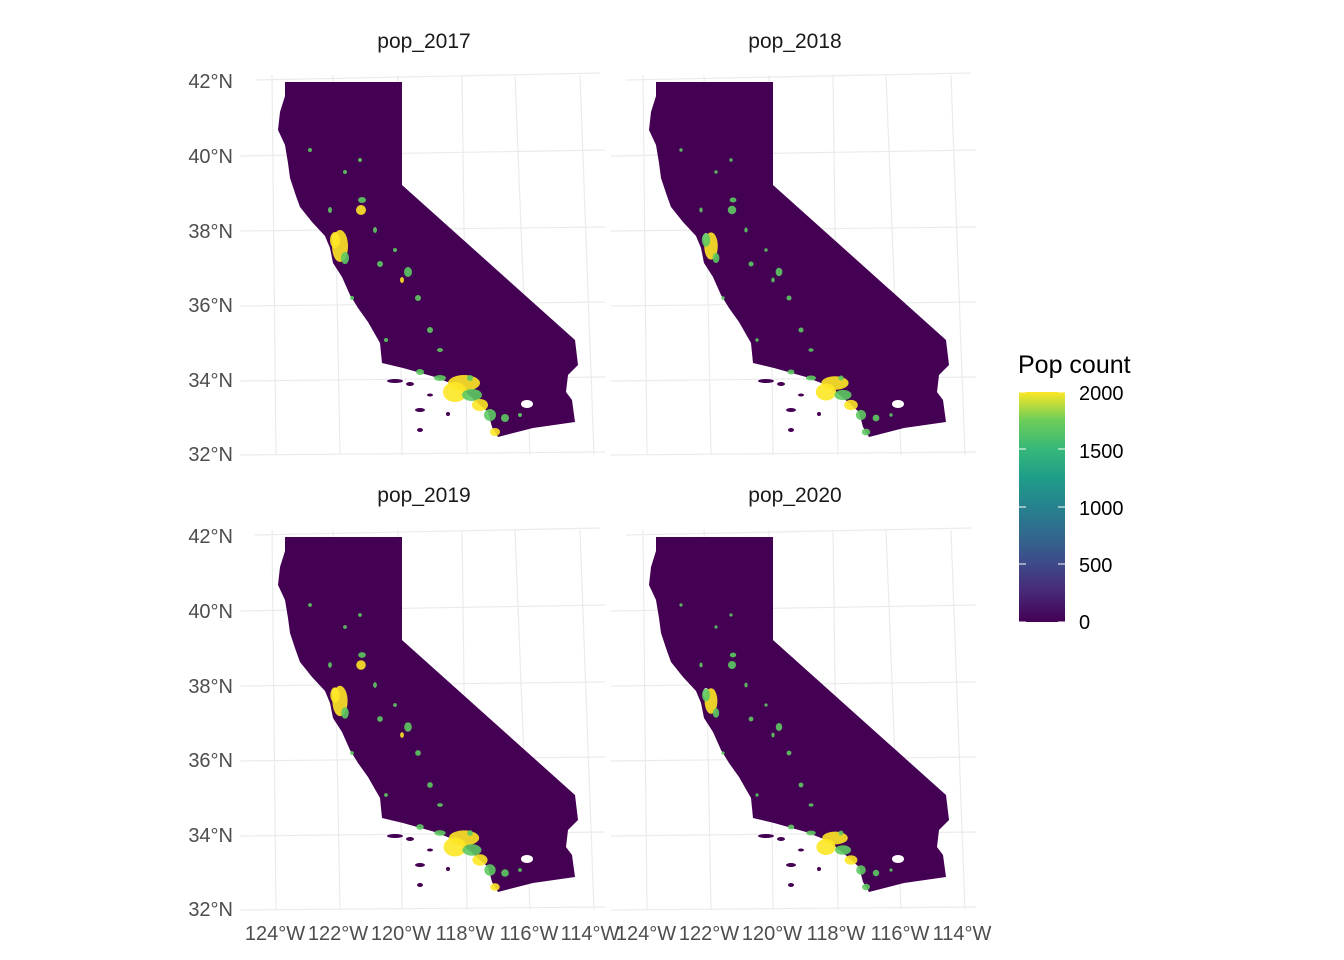 The image size is (1344, 960). I want to click on x-axis-left: 124°W 122°W 120°W 118°W 116°W 114°W, so click(432, 934).